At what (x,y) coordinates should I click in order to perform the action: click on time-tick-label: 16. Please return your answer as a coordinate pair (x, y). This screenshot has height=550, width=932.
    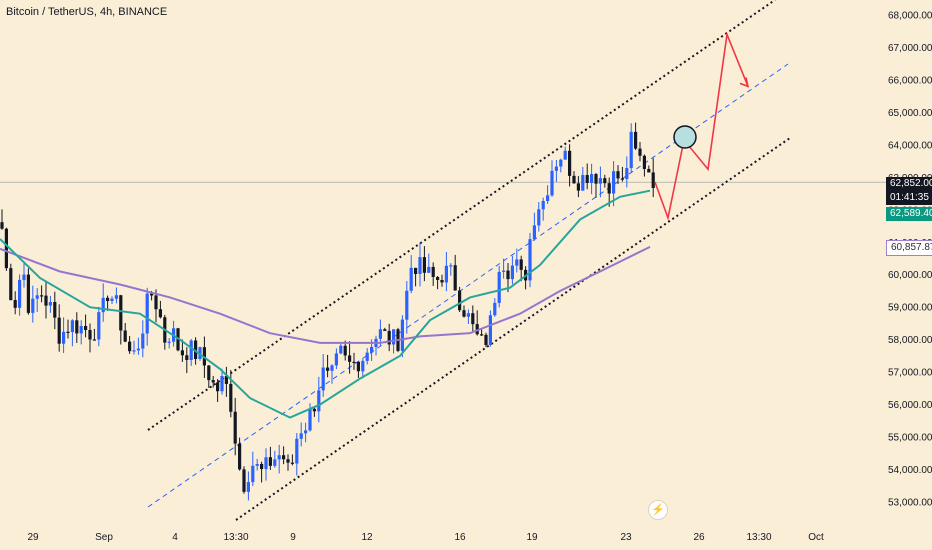
    Looking at the image, I should click on (460, 537).